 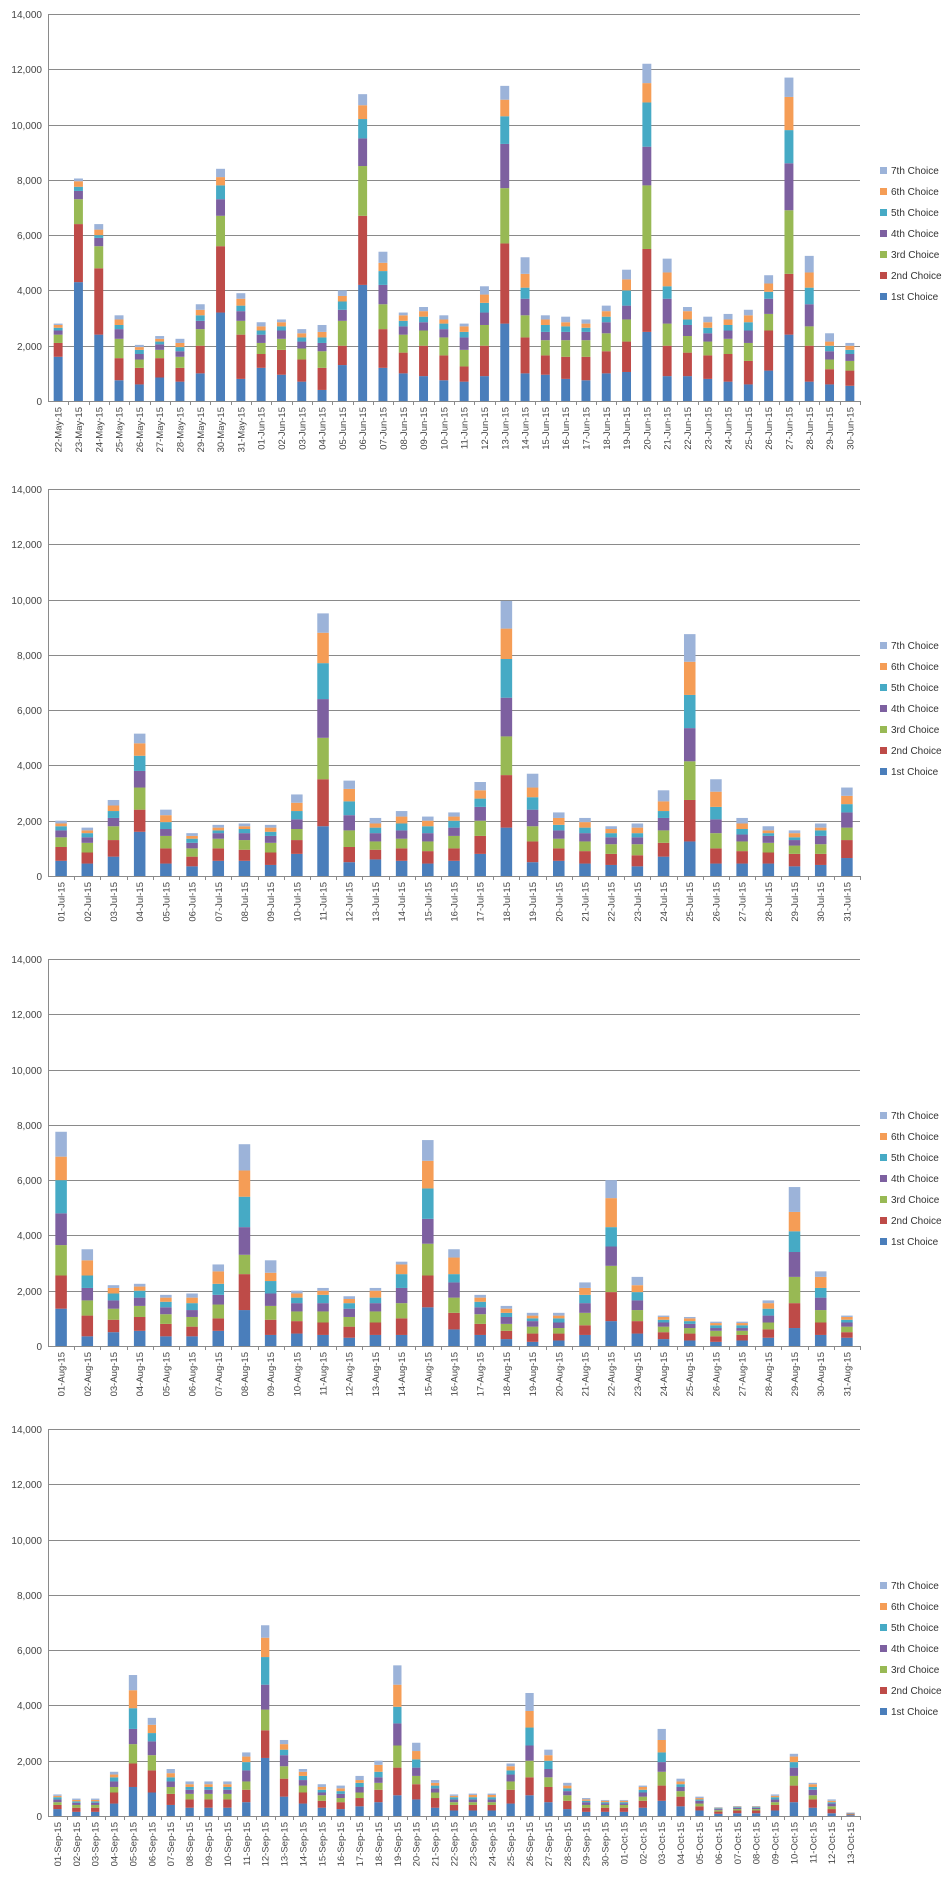 I want to click on y-tick-label: 12,000, so click(x=26, y=1015).